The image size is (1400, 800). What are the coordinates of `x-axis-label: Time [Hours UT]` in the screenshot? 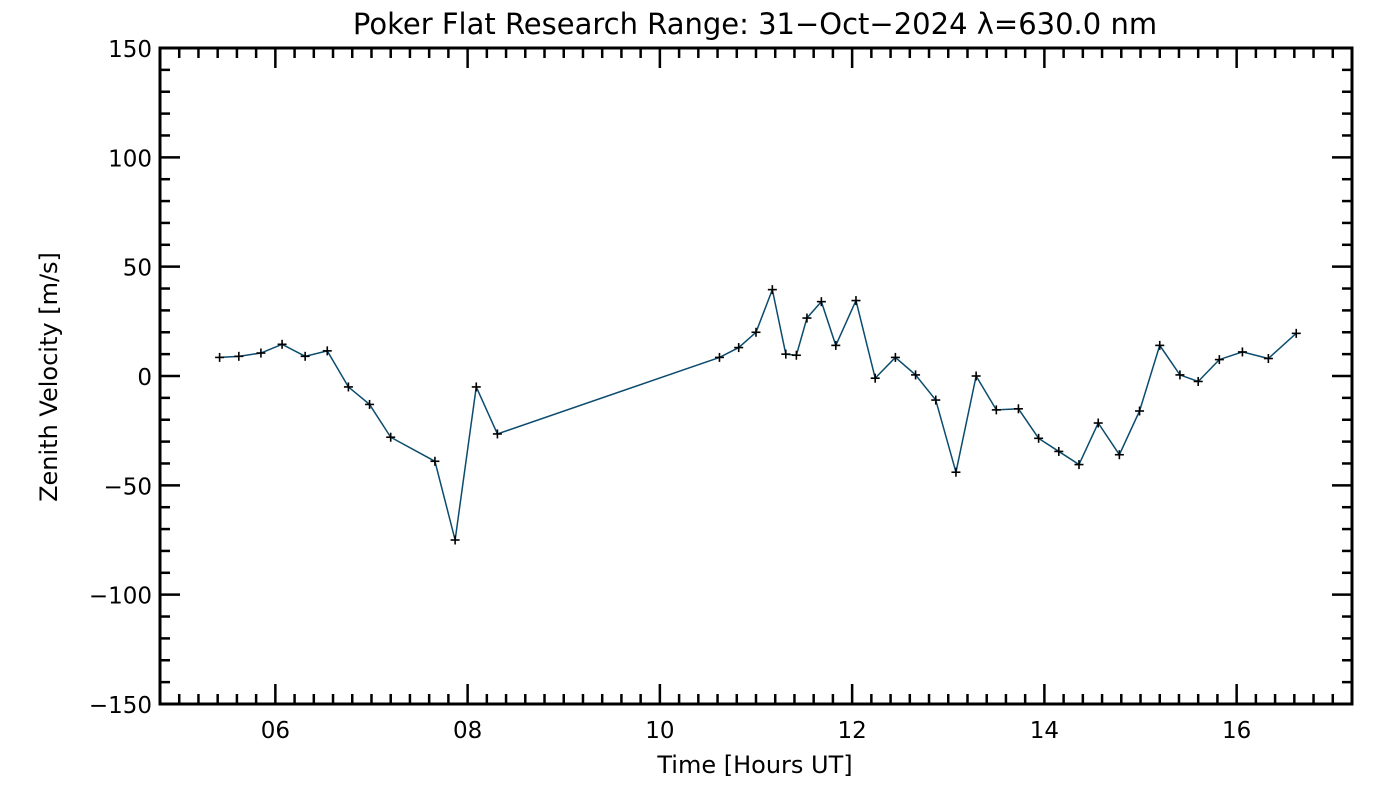 It's located at (754, 765).